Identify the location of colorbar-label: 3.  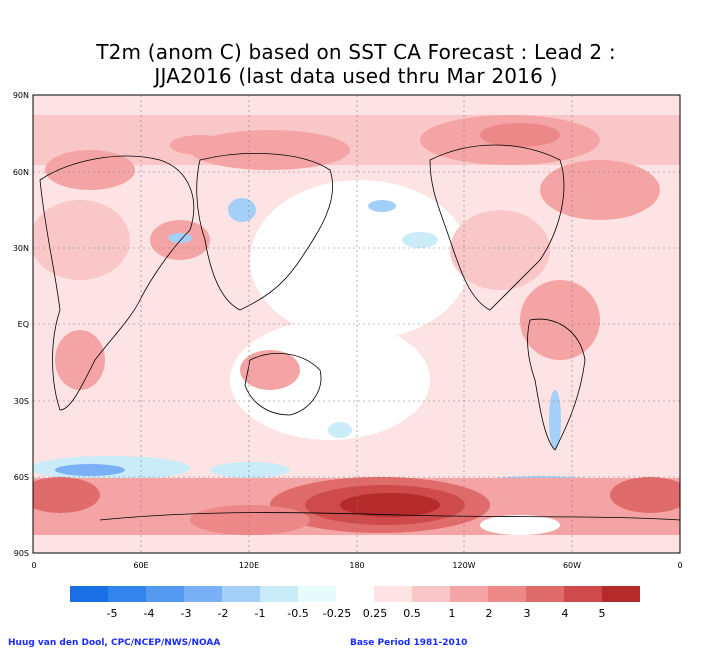
(527, 613).